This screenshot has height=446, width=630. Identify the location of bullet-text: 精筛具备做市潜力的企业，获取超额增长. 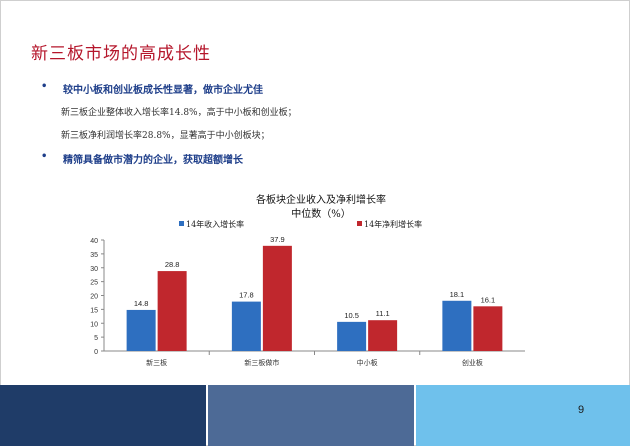
(153, 160).